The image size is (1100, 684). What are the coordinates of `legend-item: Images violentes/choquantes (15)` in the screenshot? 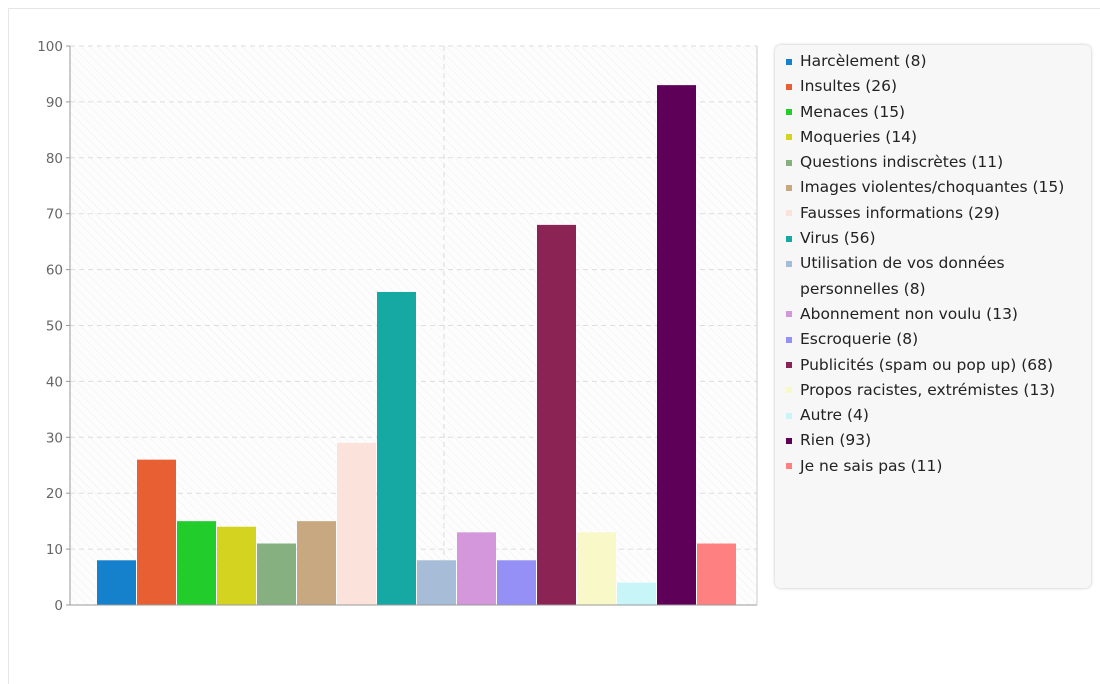 It's located at (938, 187).